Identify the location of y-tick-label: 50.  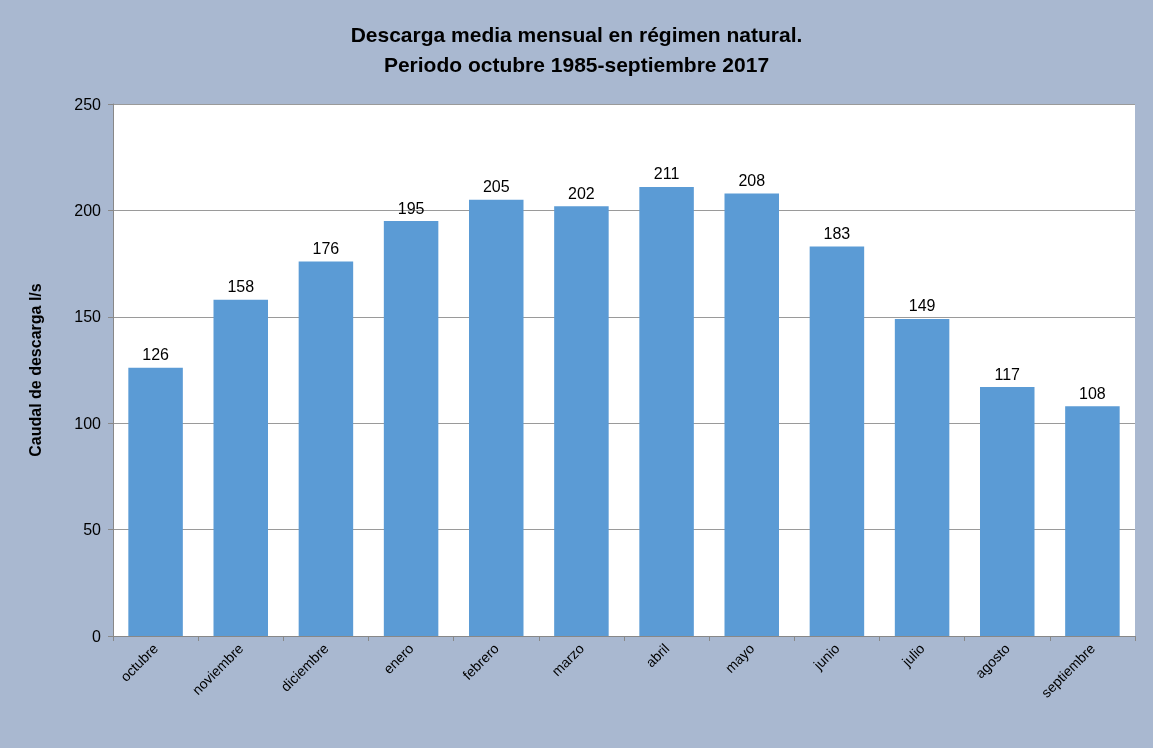
(92, 530).